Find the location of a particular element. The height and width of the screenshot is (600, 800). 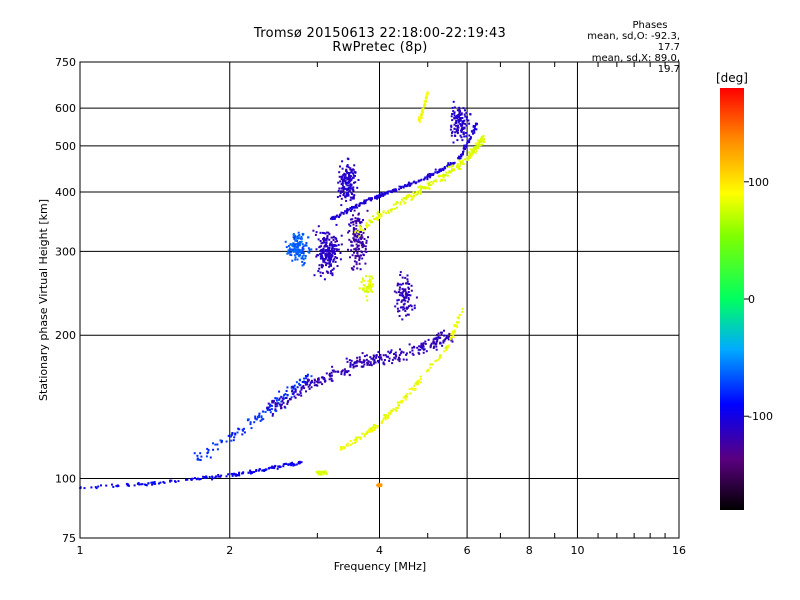

y-tick-label: 750 is located at coordinates (65, 62).